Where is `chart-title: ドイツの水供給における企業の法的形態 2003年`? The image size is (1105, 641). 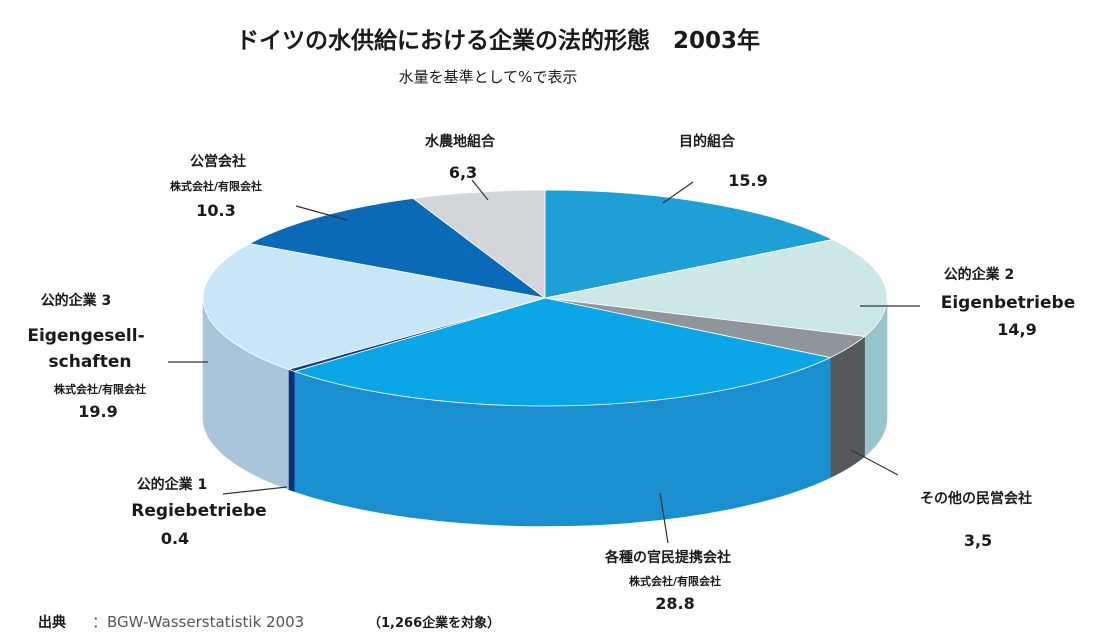 chart-title: ドイツの水供給における企業の法的形態 2003年 is located at coordinates (498, 40).